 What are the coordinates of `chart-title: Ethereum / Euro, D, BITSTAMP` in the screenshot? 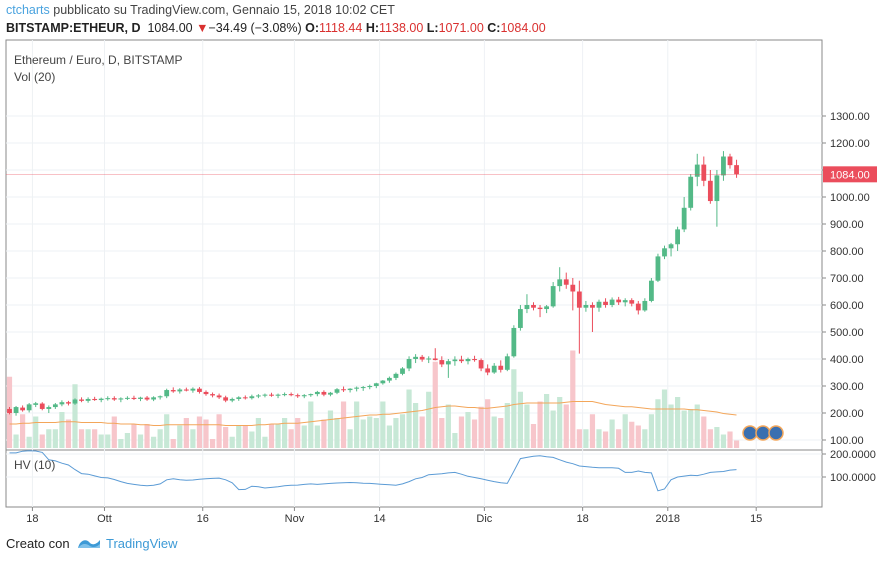 It's located at (98, 60).